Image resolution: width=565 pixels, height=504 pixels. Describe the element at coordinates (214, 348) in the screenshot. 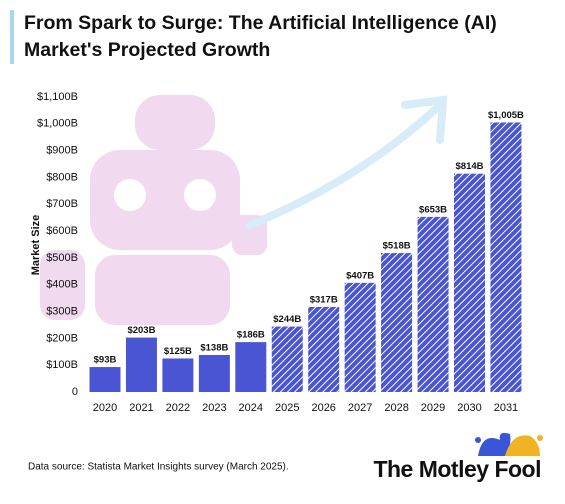

I see `value-label: $138B` at that location.